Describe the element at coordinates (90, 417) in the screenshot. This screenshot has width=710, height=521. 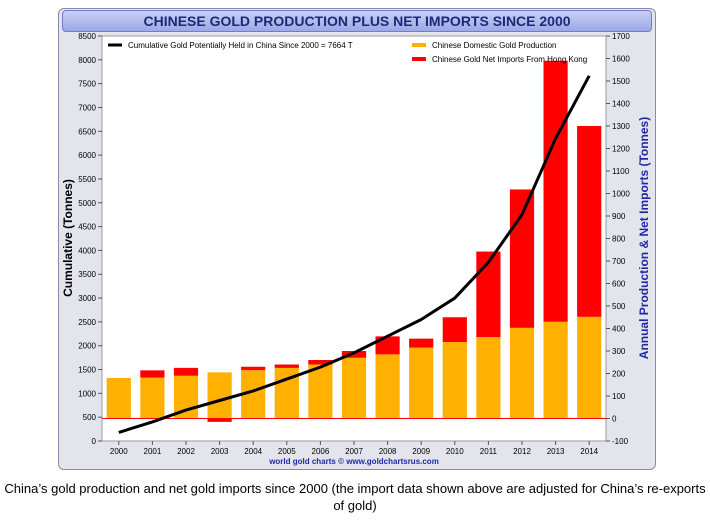
I see `left-tick-label: 500` at that location.